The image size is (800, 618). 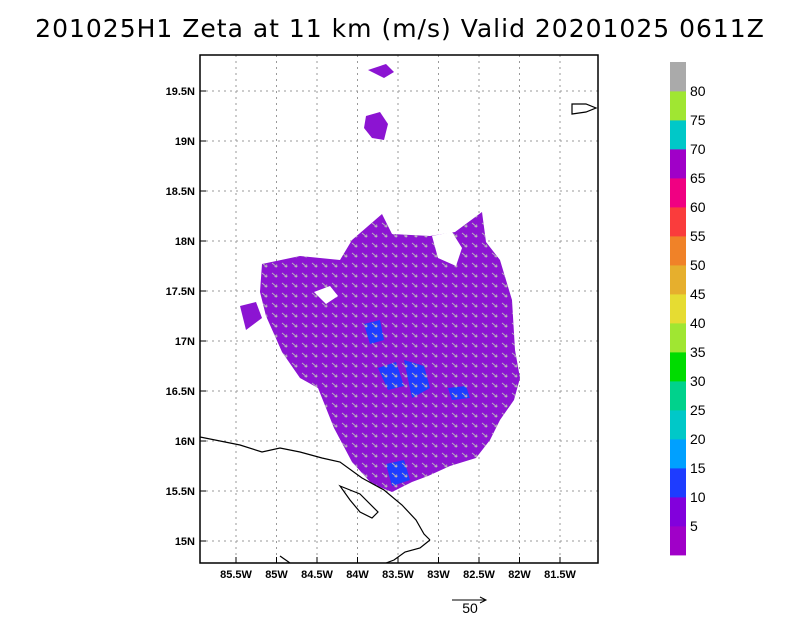 What do you see at coordinates (180, 92) in the screenshot?
I see `lat-tick-label: 19.5N` at bounding box center [180, 92].